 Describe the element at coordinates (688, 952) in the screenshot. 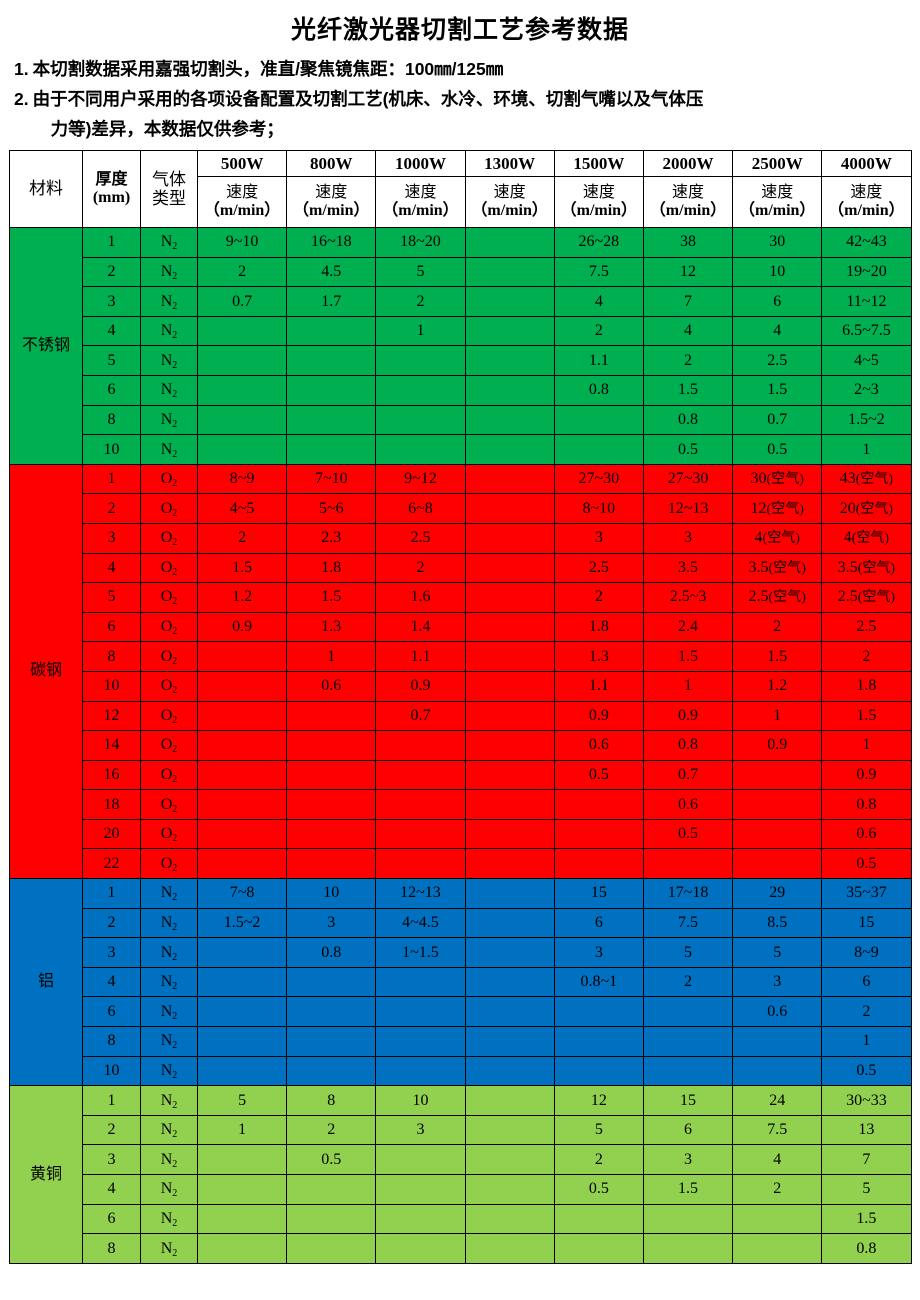

I see `speed-value: 5` at that location.